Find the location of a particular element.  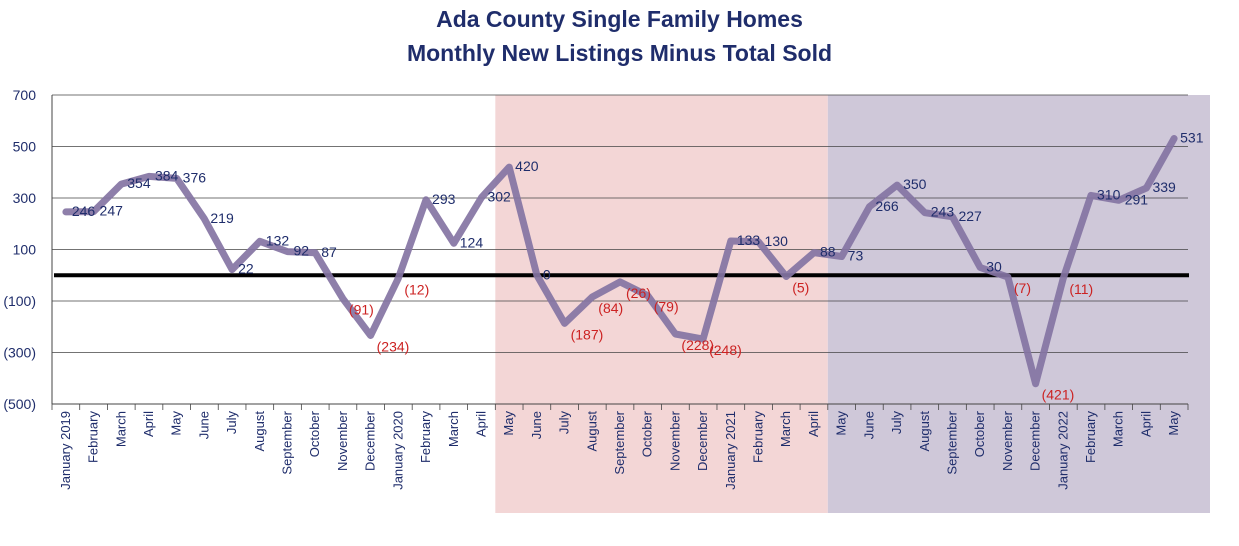

y-axis-ticks: 700 500 300 100 (100) (300) (500) is located at coordinates (19, 249).